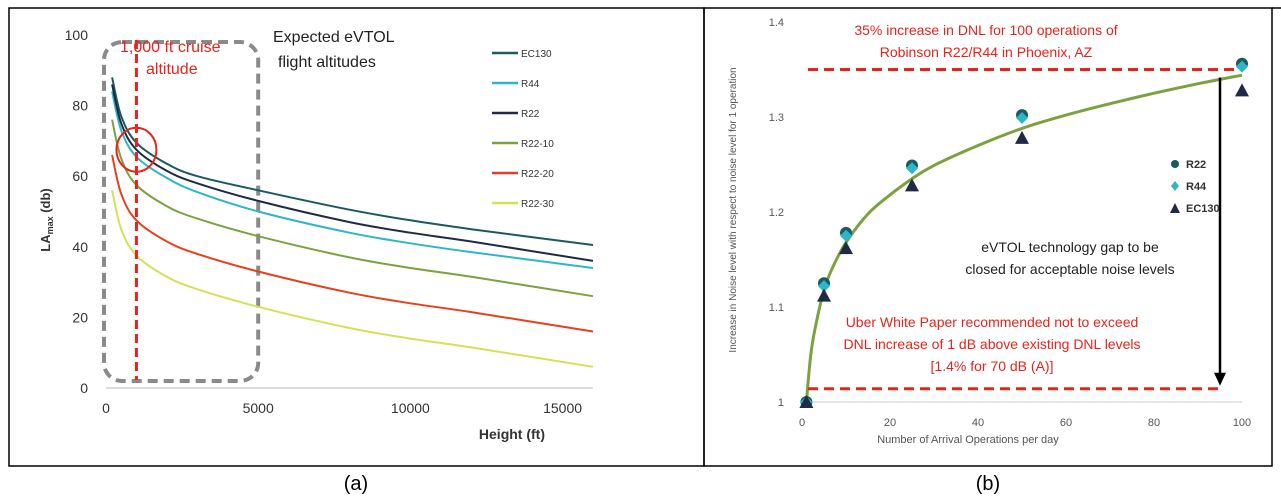 This screenshot has width=1281, height=498. I want to click on series-line-r22, so click(352, 173).